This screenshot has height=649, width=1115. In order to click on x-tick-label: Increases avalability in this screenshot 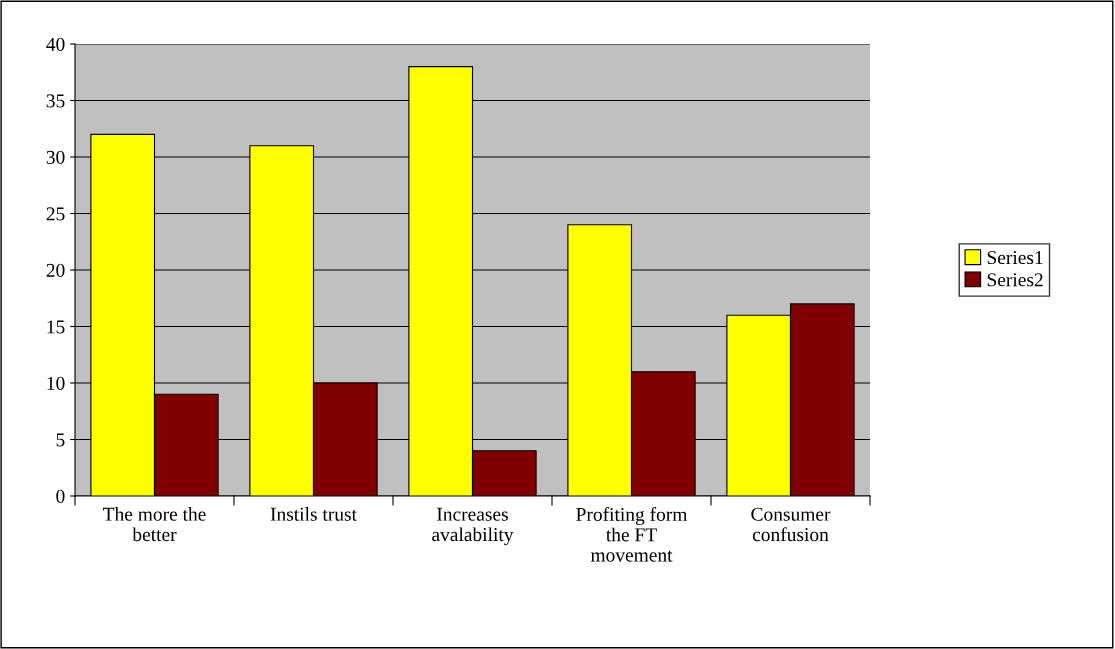, I will do `click(473, 526)`.